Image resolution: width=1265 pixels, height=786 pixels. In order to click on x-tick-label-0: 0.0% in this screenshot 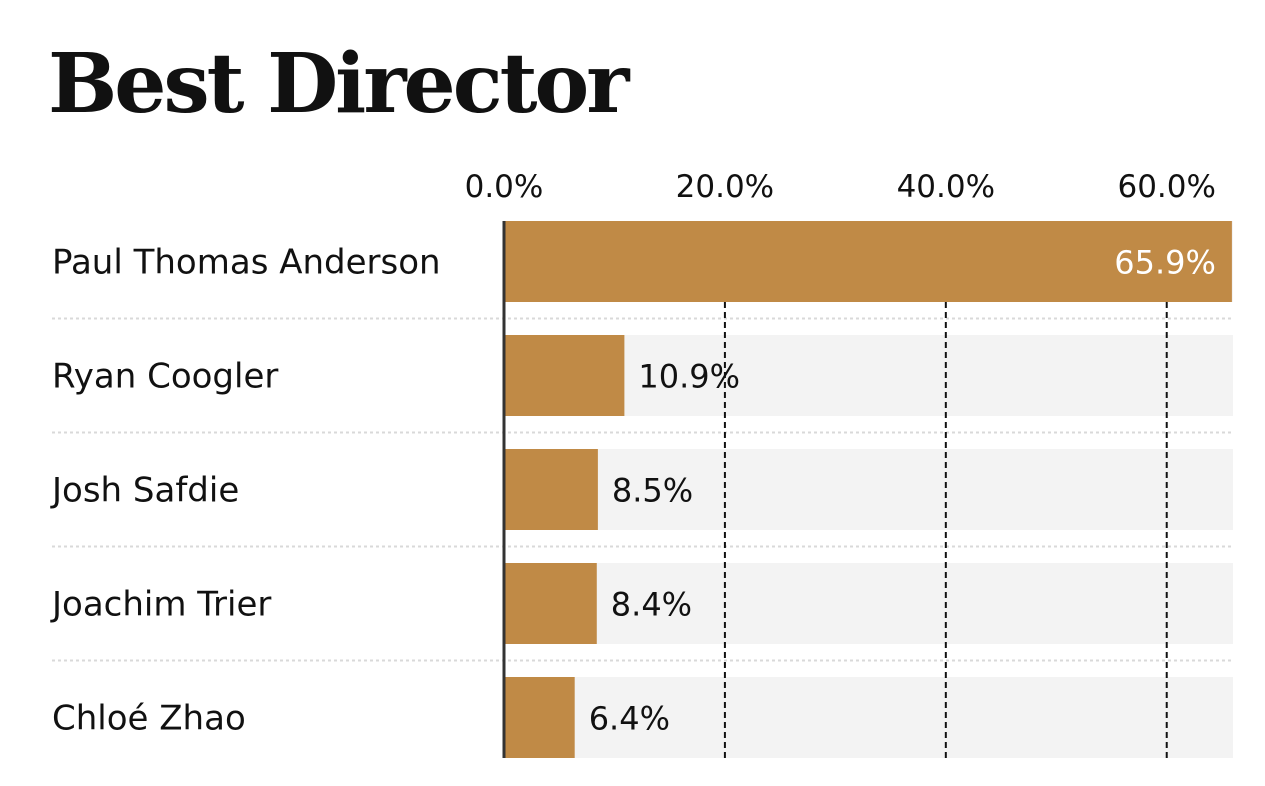, I will do `click(504, 187)`.